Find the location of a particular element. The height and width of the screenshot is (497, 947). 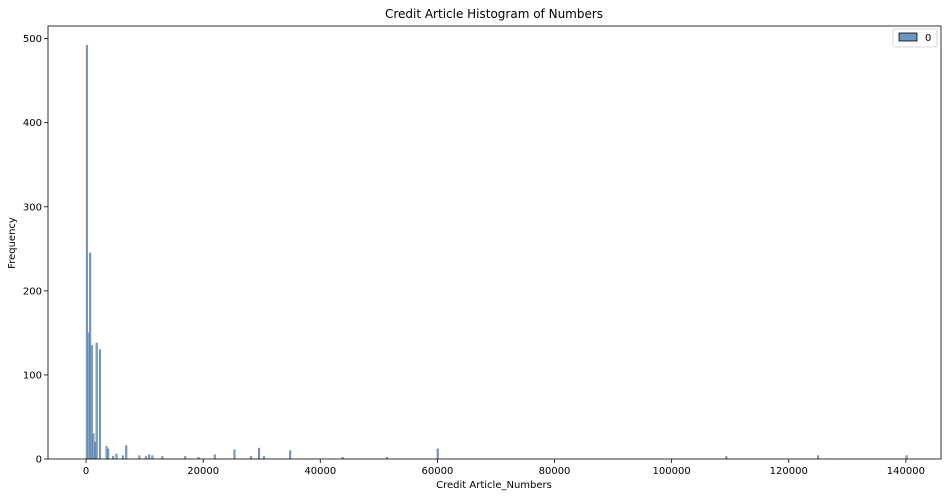

x-tick-label: 60000 is located at coordinates (438, 471).